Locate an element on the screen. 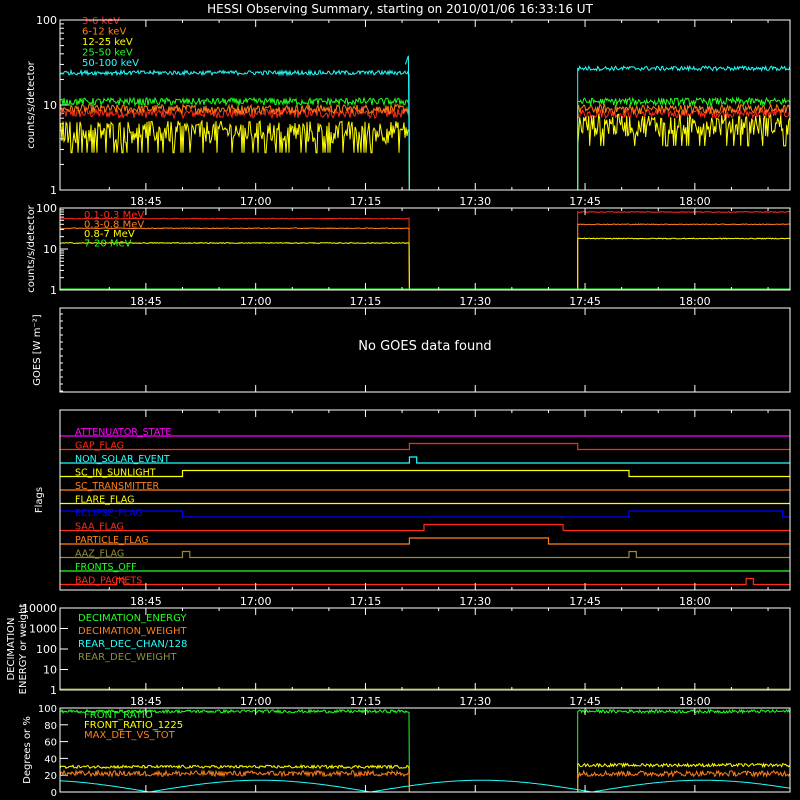  panel6-ytick-label: 80 is located at coordinates (50, 726).